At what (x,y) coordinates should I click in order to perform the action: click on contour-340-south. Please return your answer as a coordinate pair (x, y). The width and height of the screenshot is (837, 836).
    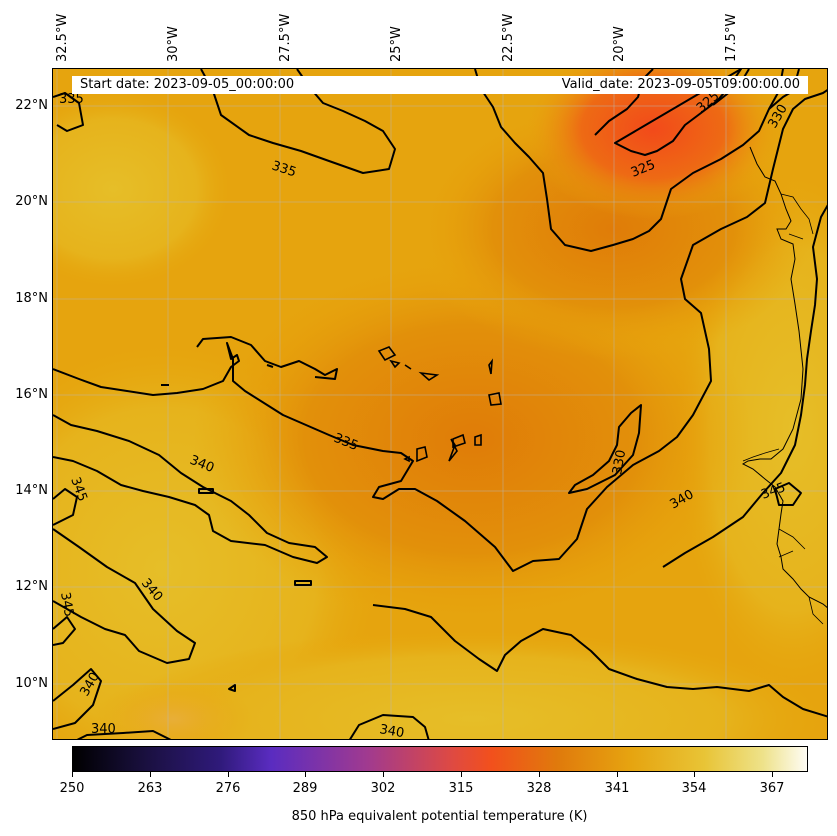
    Looking at the image, I should click on (190, 489).